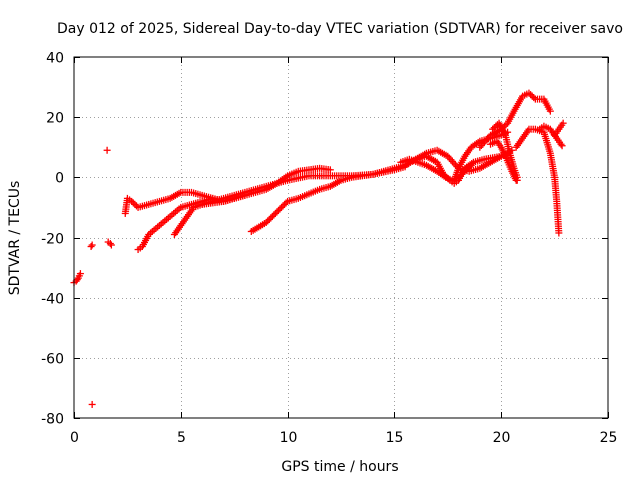 The width and height of the screenshot is (640, 480). Describe the element at coordinates (181, 438) in the screenshot. I see `x-tick-label: 5` at that location.